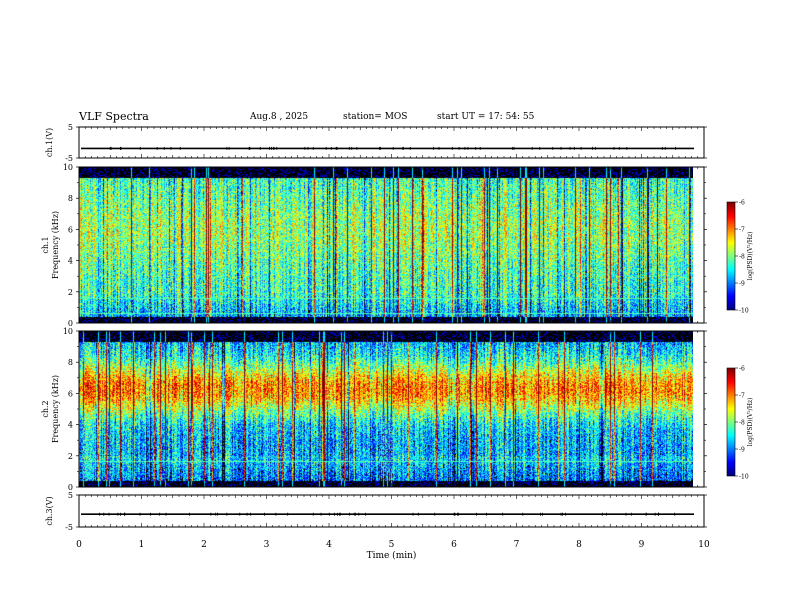 The height and width of the screenshot is (612, 792). What do you see at coordinates (750, 256) in the screenshot?
I see `colorbar-1-label: log(PSD)(V²/Hz)` at bounding box center [750, 256].